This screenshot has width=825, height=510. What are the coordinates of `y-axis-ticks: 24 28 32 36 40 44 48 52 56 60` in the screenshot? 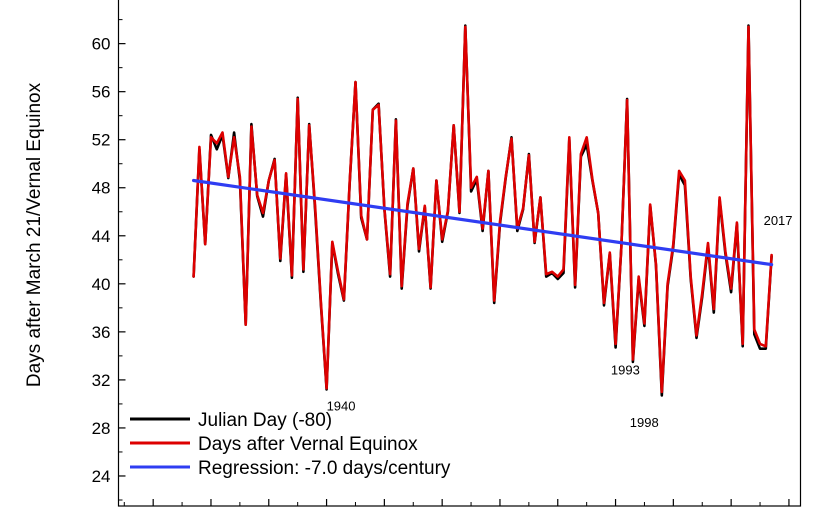 It's located at (109, 260).